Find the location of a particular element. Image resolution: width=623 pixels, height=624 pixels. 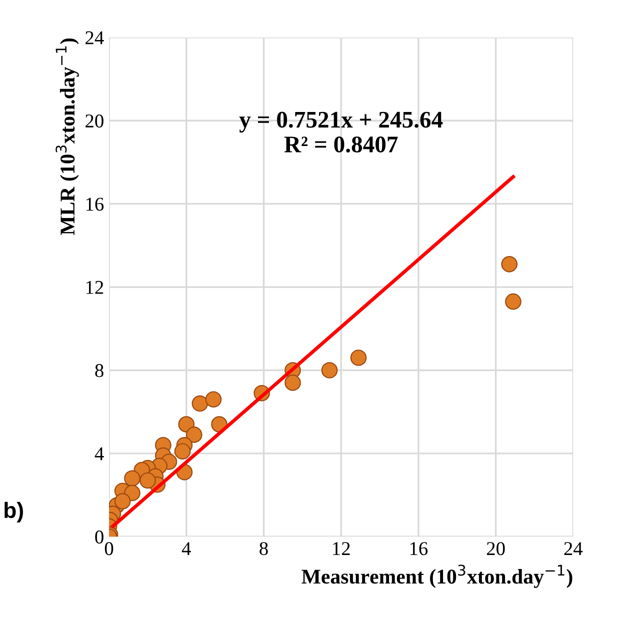

annotation: y = 0.7521x + 245.64 R² = 0.8407 is located at coordinates (341, 132).